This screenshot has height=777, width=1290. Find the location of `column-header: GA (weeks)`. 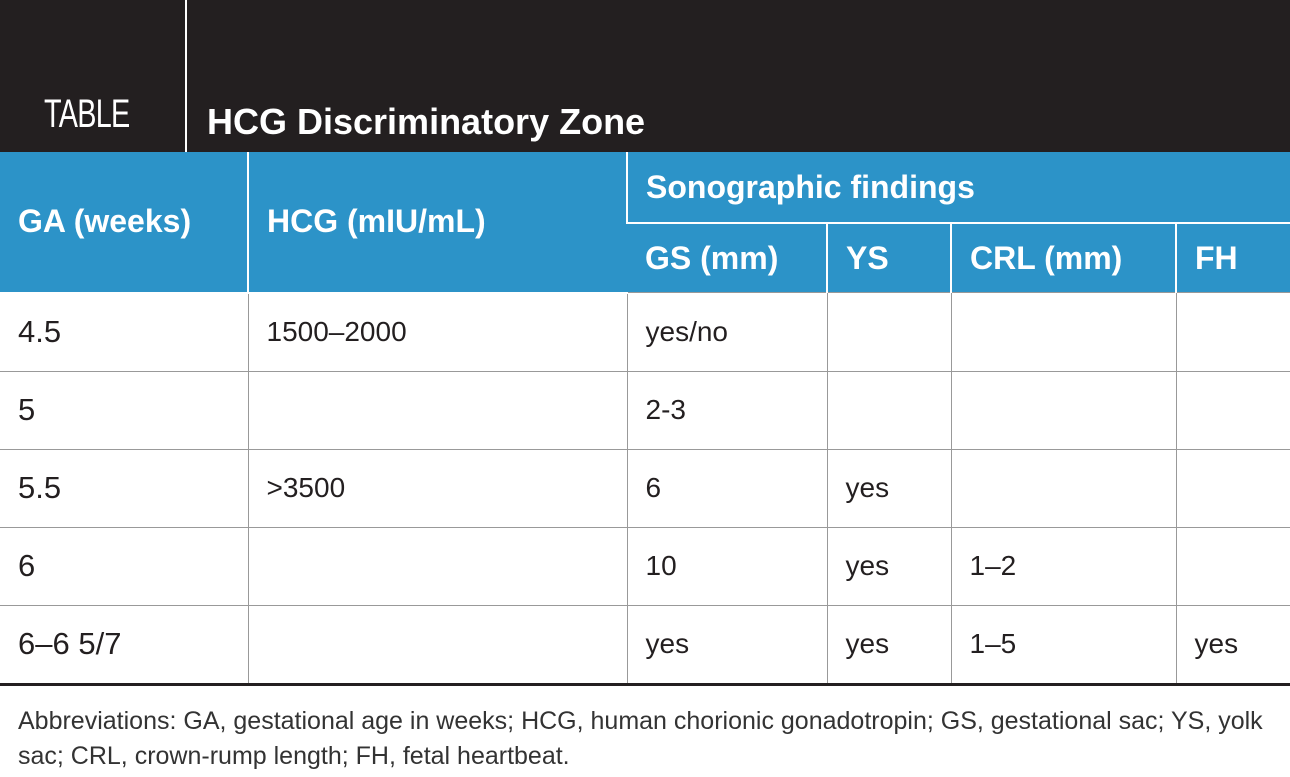

column-header: GA (weeks) is located at coordinates (124, 223).